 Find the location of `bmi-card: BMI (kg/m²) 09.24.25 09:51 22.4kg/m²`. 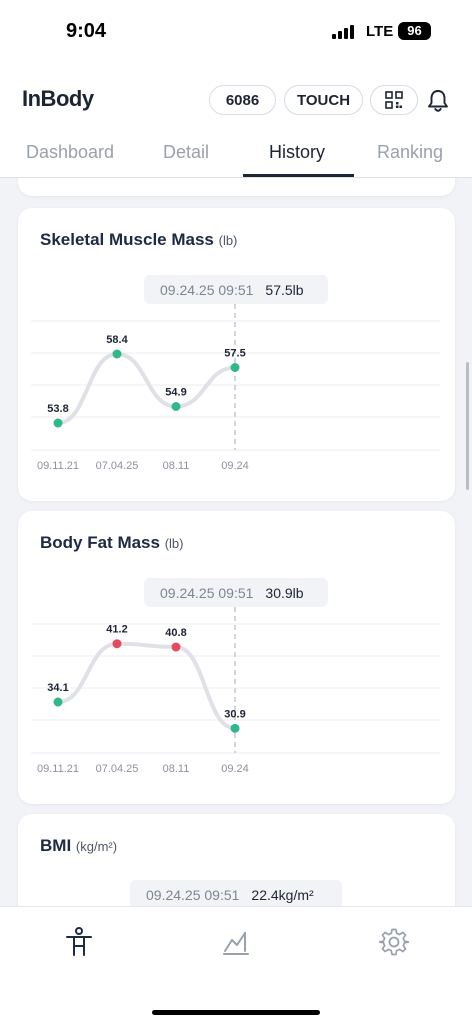

bmi-card: BMI (kg/m²) 09.24.25 09:51 22.4kg/m² is located at coordinates (236, 860).